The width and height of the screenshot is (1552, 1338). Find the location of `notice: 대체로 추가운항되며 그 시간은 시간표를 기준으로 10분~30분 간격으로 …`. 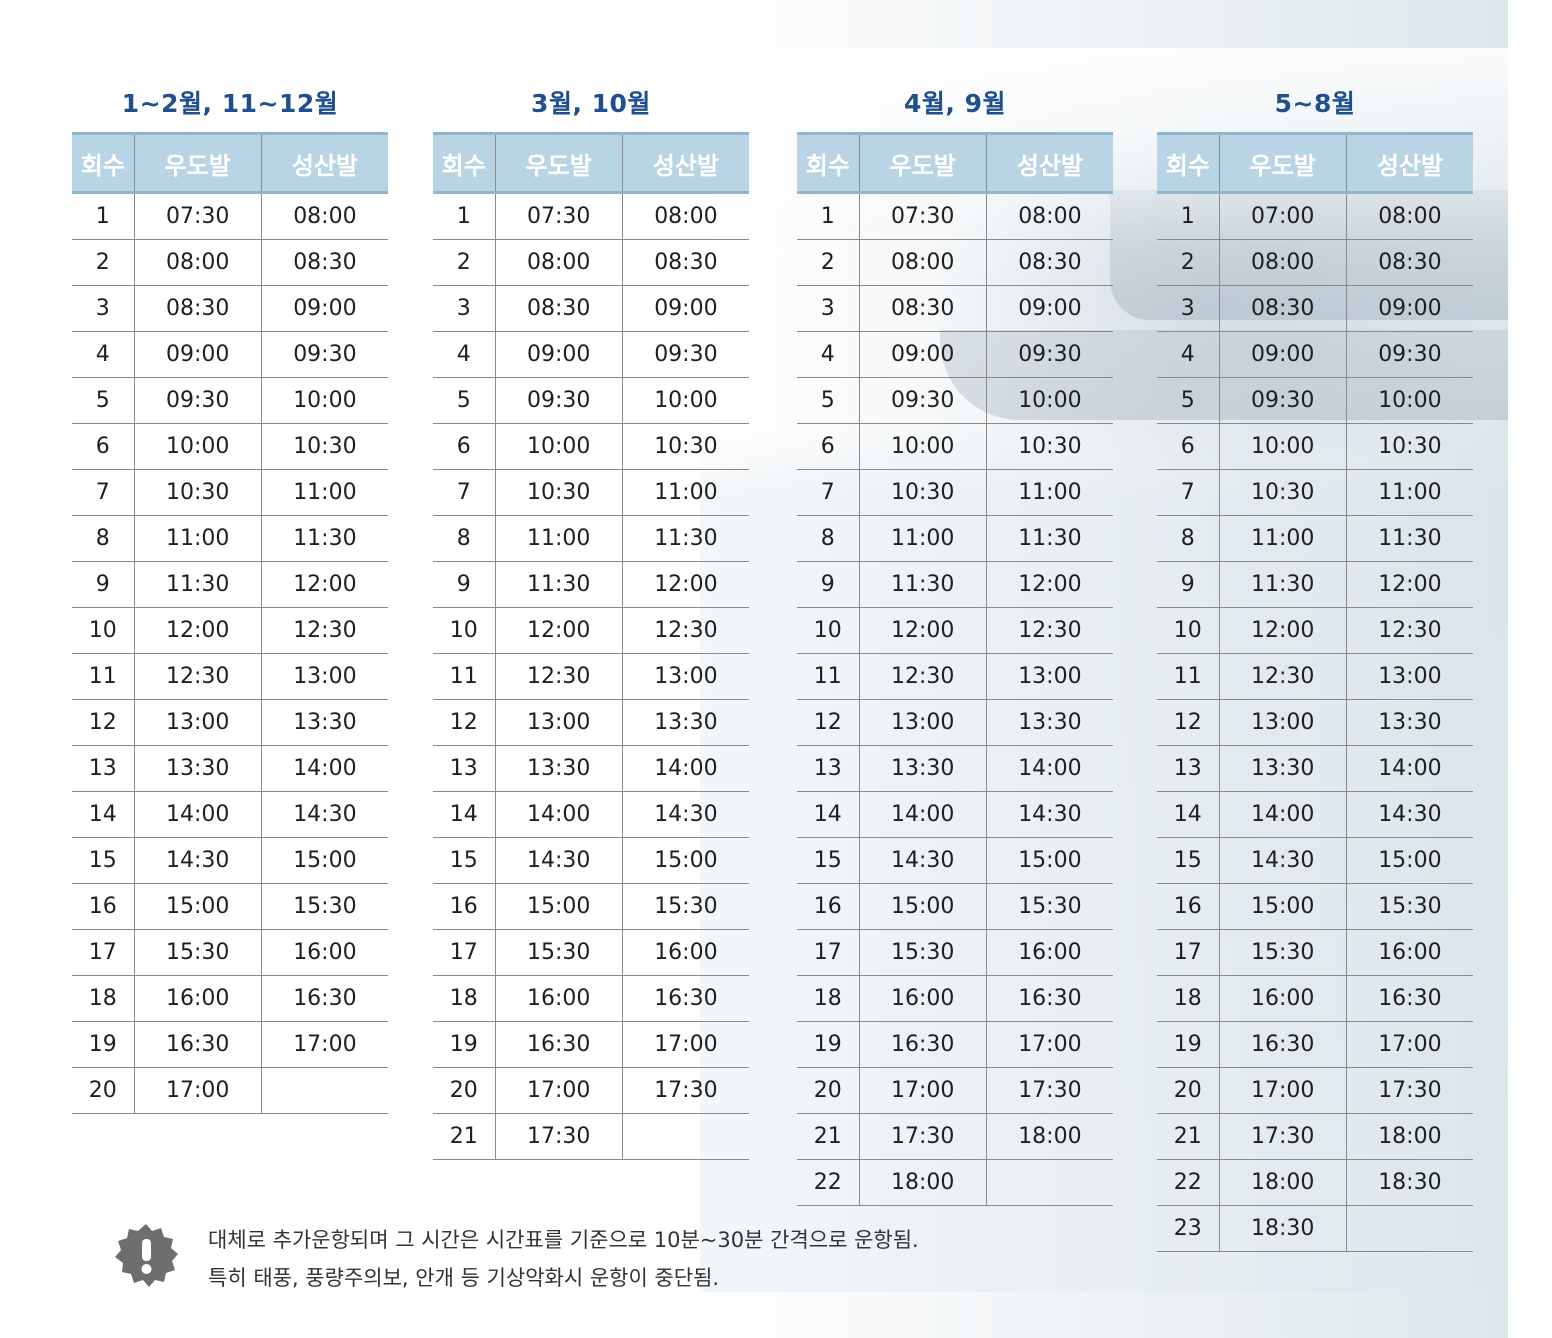

notice: 대체로 추가운항되며 그 시간은 시간표를 기준으로 10분~30분 간격으로 … is located at coordinates (562, 1258).